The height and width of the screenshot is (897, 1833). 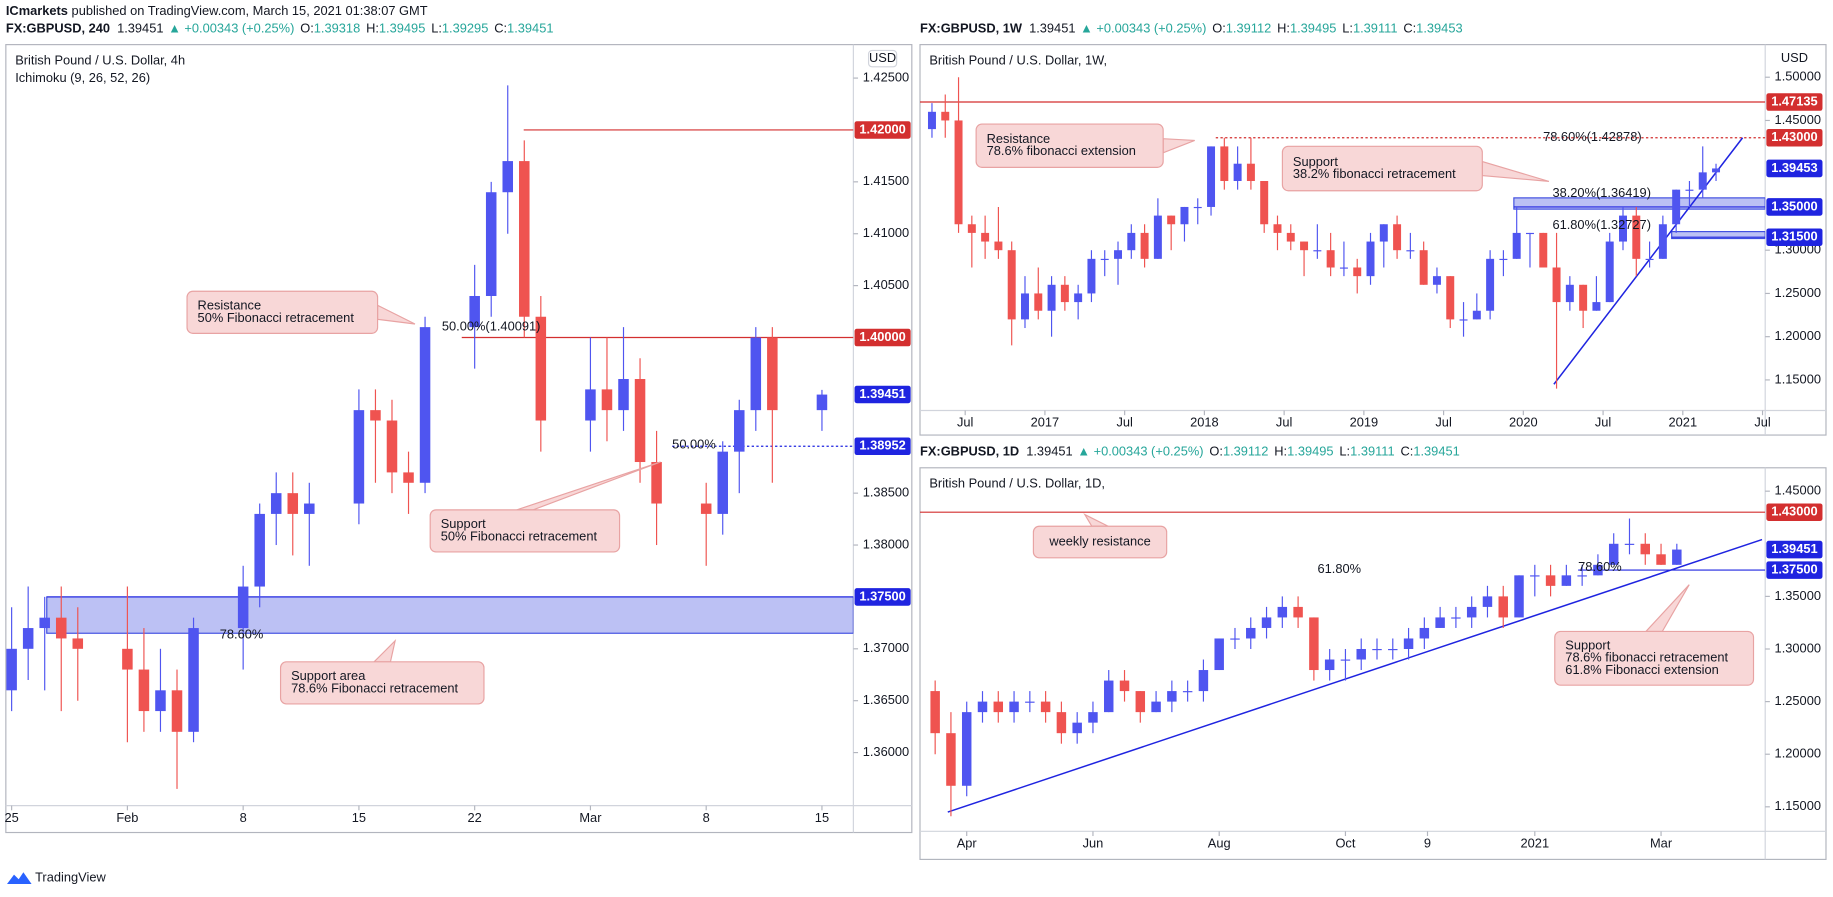 What do you see at coordinates (1427, 843) in the screenshot?
I see `x-tick-label: 9` at bounding box center [1427, 843].